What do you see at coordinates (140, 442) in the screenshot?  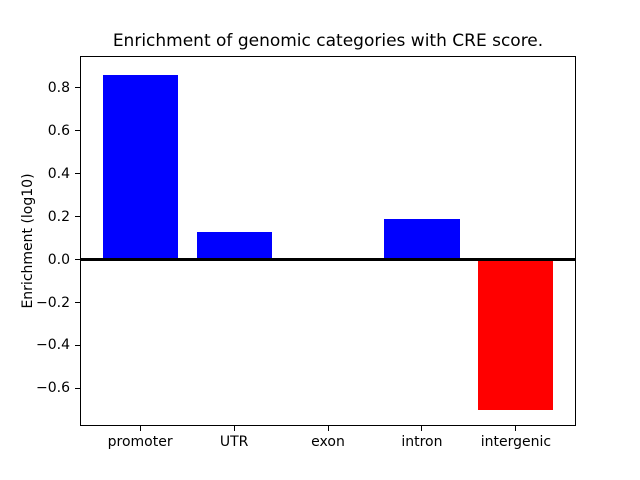 I see `x-tick-label-promoter: promoter` at bounding box center [140, 442].